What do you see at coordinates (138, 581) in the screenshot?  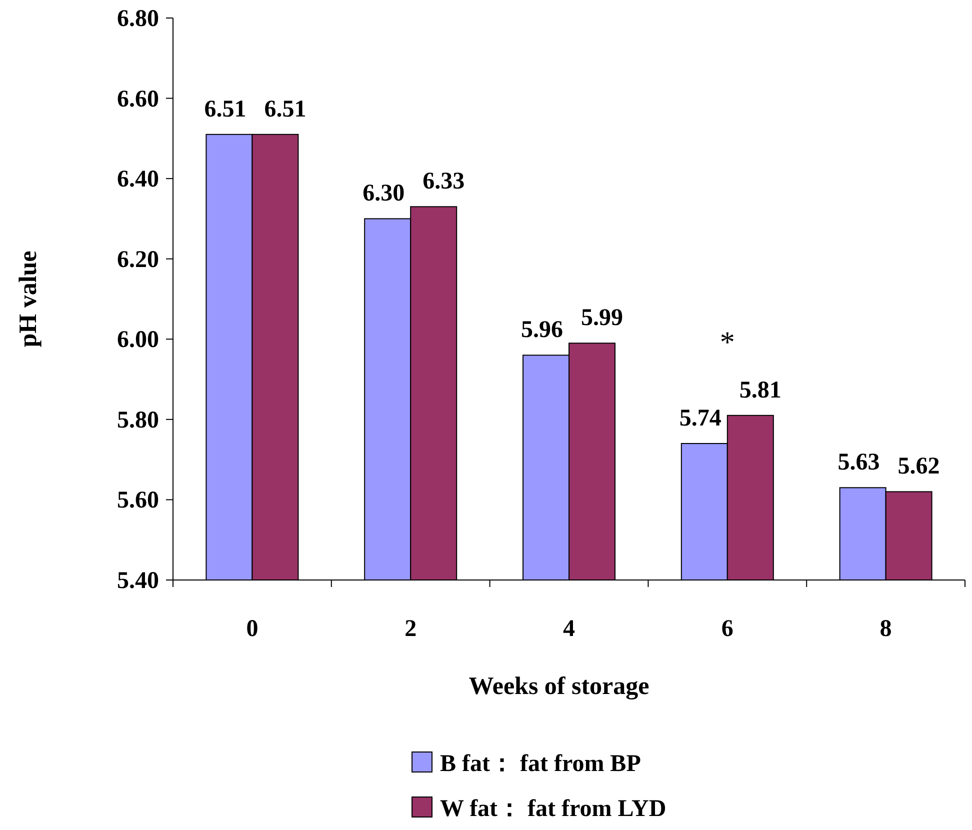 I see `y-tick-label: 5.40` at bounding box center [138, 581].